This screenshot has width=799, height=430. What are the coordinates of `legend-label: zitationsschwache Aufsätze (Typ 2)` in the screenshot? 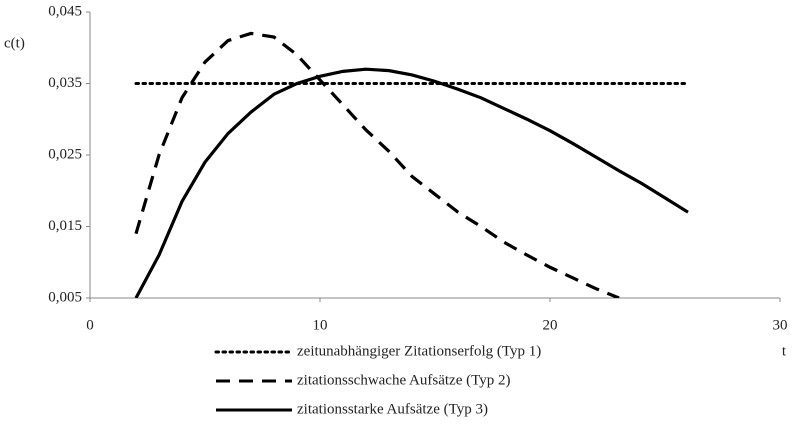 It's located at (403, 380).